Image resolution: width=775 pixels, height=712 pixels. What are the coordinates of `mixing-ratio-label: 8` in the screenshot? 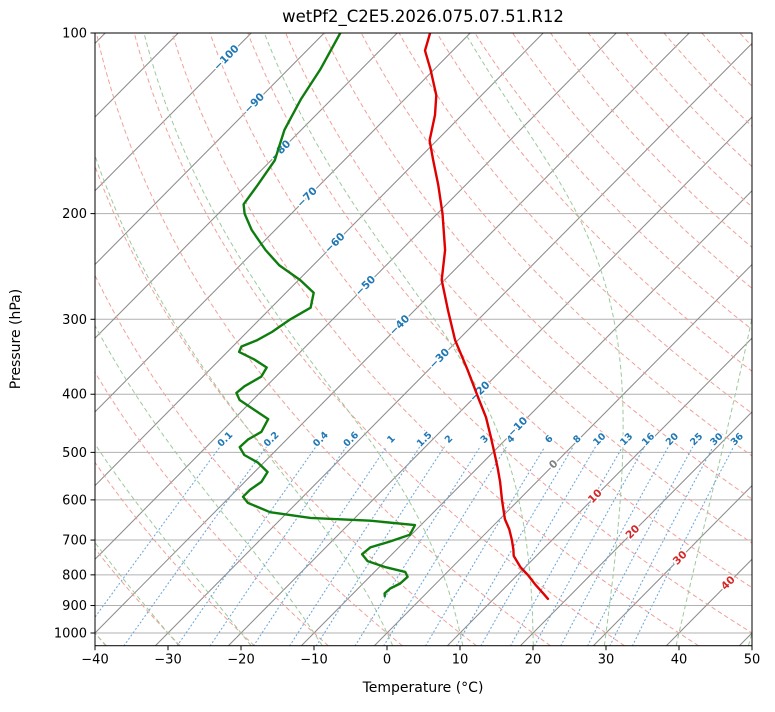 It's located at (577, 439).